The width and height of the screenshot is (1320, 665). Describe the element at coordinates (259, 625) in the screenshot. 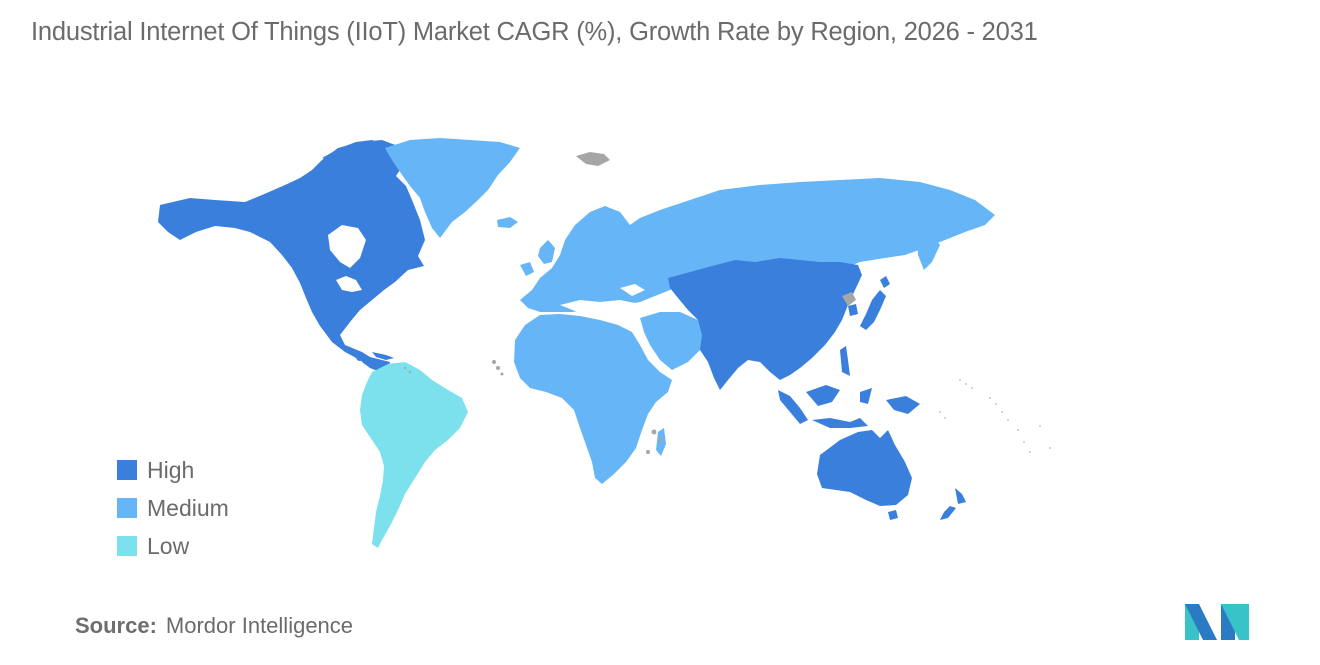

I see `source-value: Mordor Intelligence` at that location.